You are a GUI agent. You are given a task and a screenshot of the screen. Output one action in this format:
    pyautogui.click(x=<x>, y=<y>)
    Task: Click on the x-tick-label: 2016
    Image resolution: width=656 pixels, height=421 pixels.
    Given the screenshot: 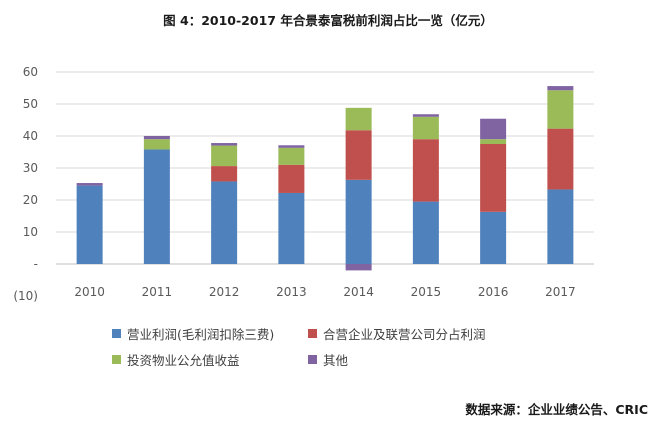 What is the action you would take?
    pyautogui.click(x=493, y=292)
    